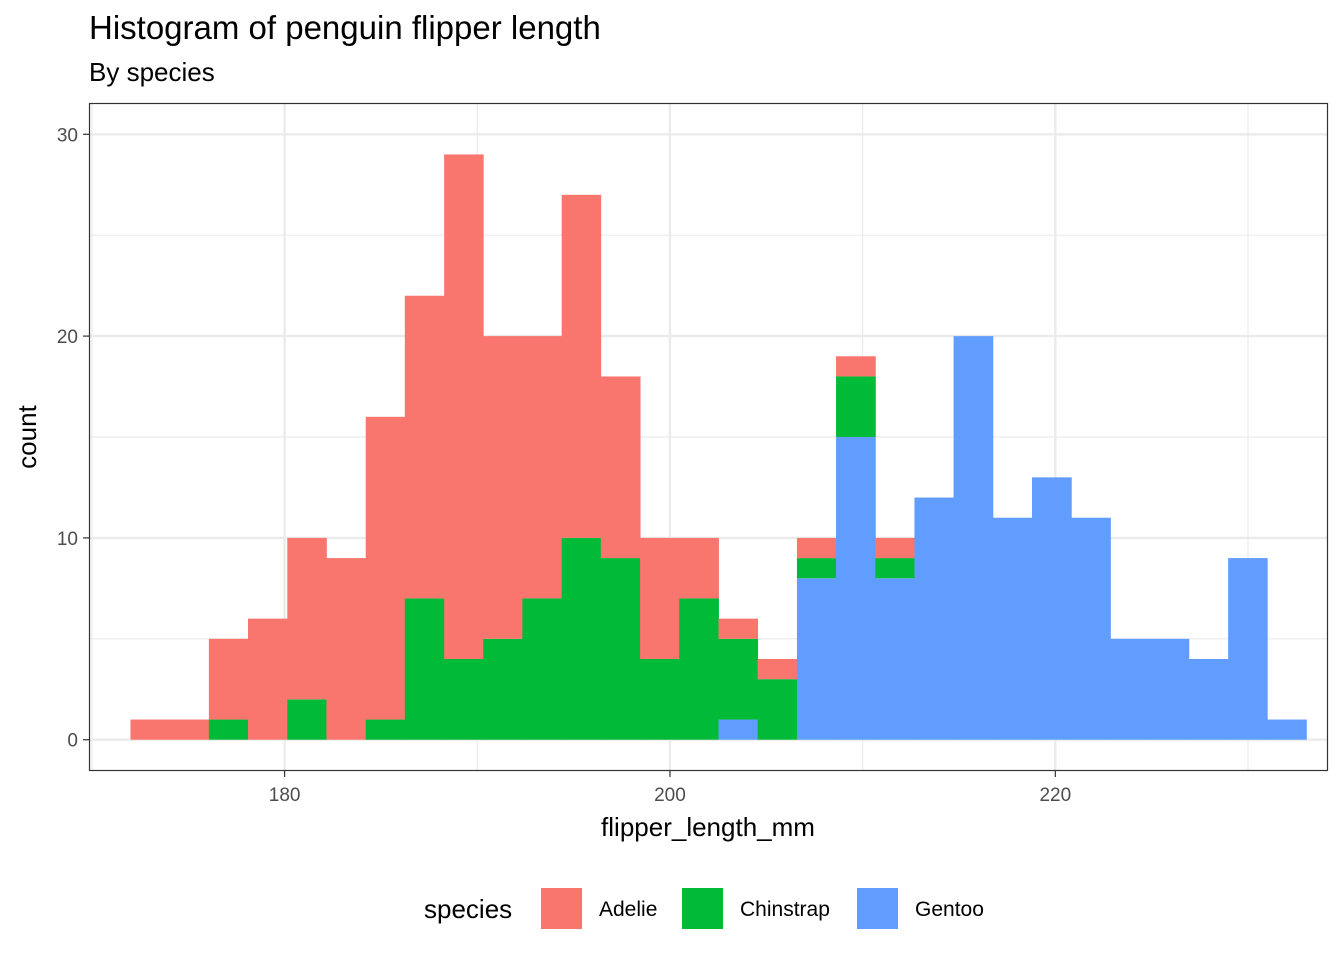 Image resolution: width=1344 pixels, height=960 pixels. What do you see at coordinates (628, 909) in the screenshot?
I see `legend-label-adelie: Adelie` at bounding box center [628, 909].